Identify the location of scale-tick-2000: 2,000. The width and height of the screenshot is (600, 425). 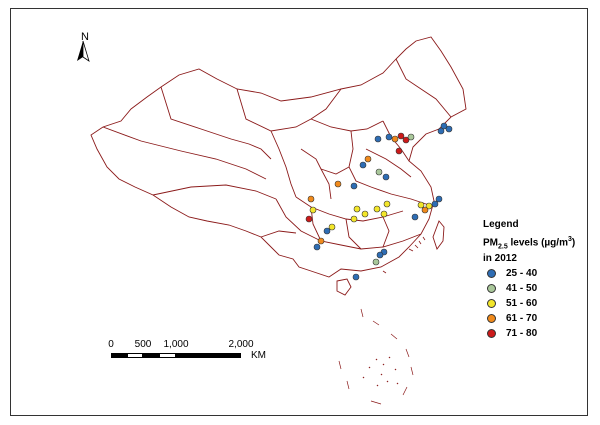
(241, 344).